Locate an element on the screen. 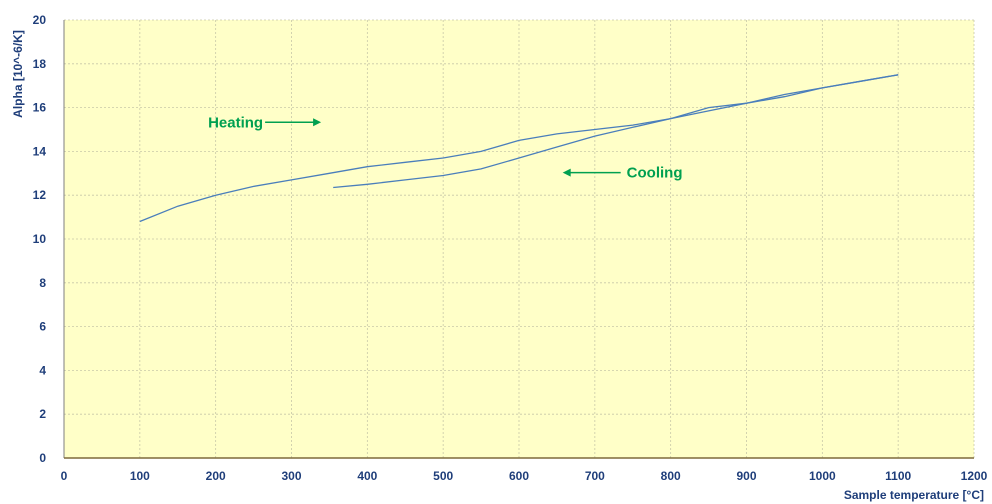 This screenshot has height=504, width=992. x-tick-label: 500 is located at coordinates (443, 476).